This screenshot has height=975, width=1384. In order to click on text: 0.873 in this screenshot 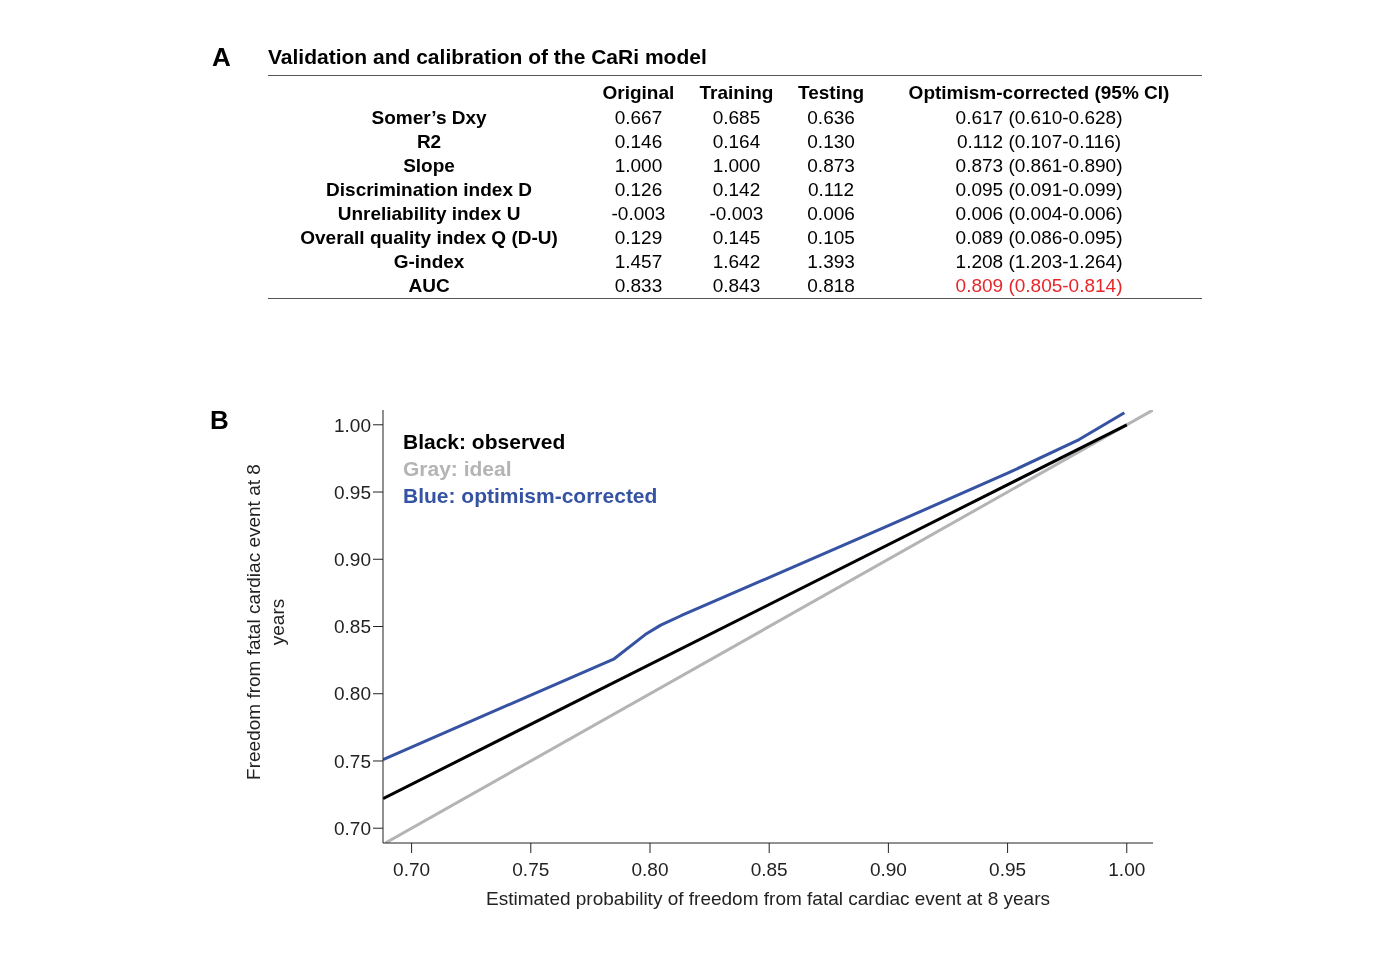, I will do `click(831, 165)`.